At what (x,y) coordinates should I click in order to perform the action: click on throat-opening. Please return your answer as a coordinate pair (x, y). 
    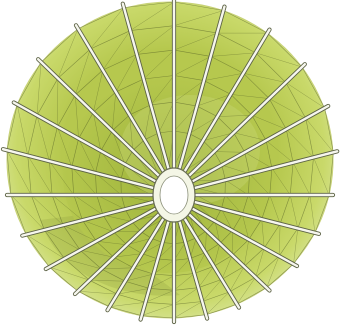
    Looking at the image, I should click on (174, 195).